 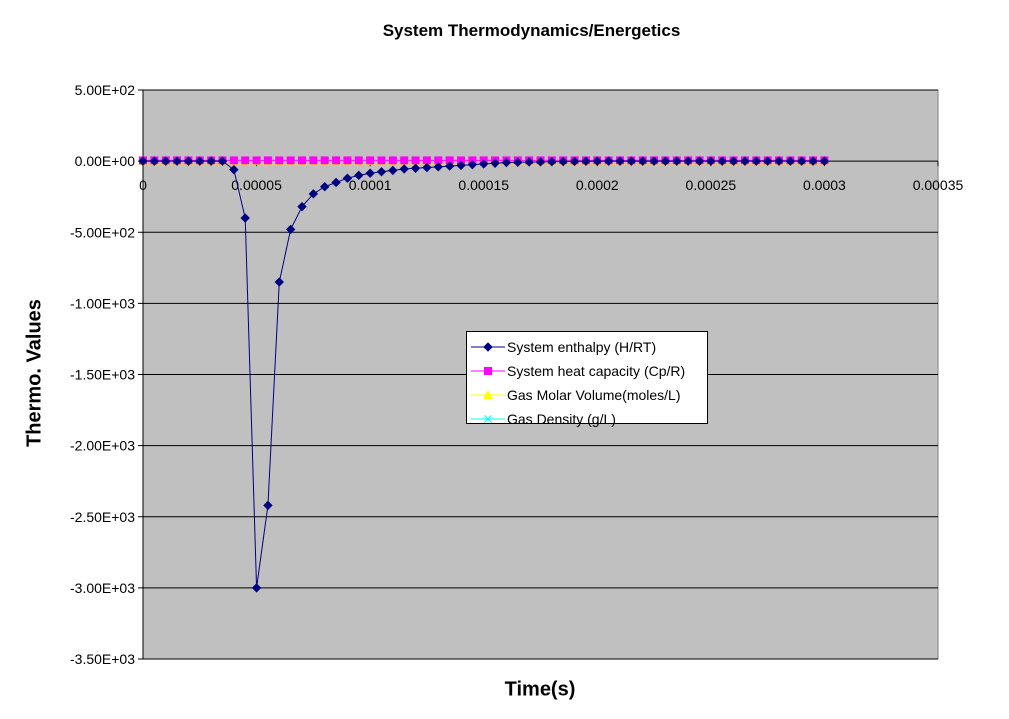 I want to click on y-tick-label: -2.00E+03, so click(x=102, y=446).